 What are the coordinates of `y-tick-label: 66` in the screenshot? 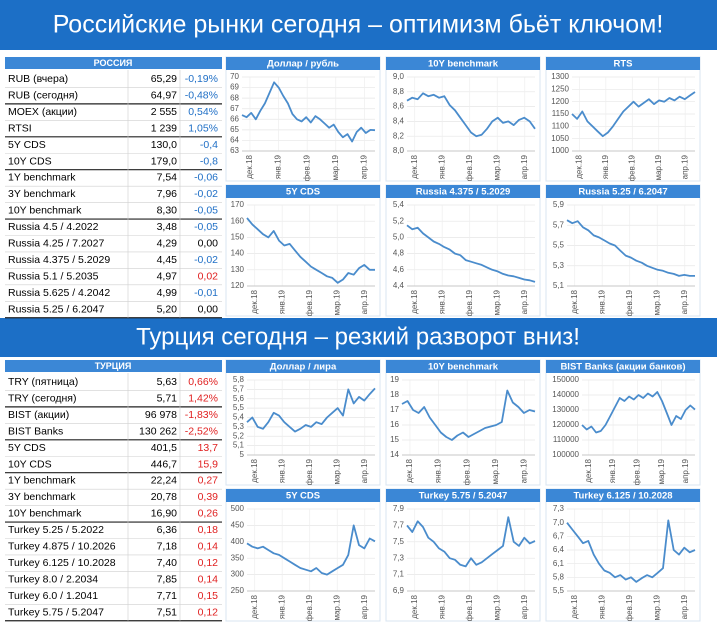 It's located at (234, 118).